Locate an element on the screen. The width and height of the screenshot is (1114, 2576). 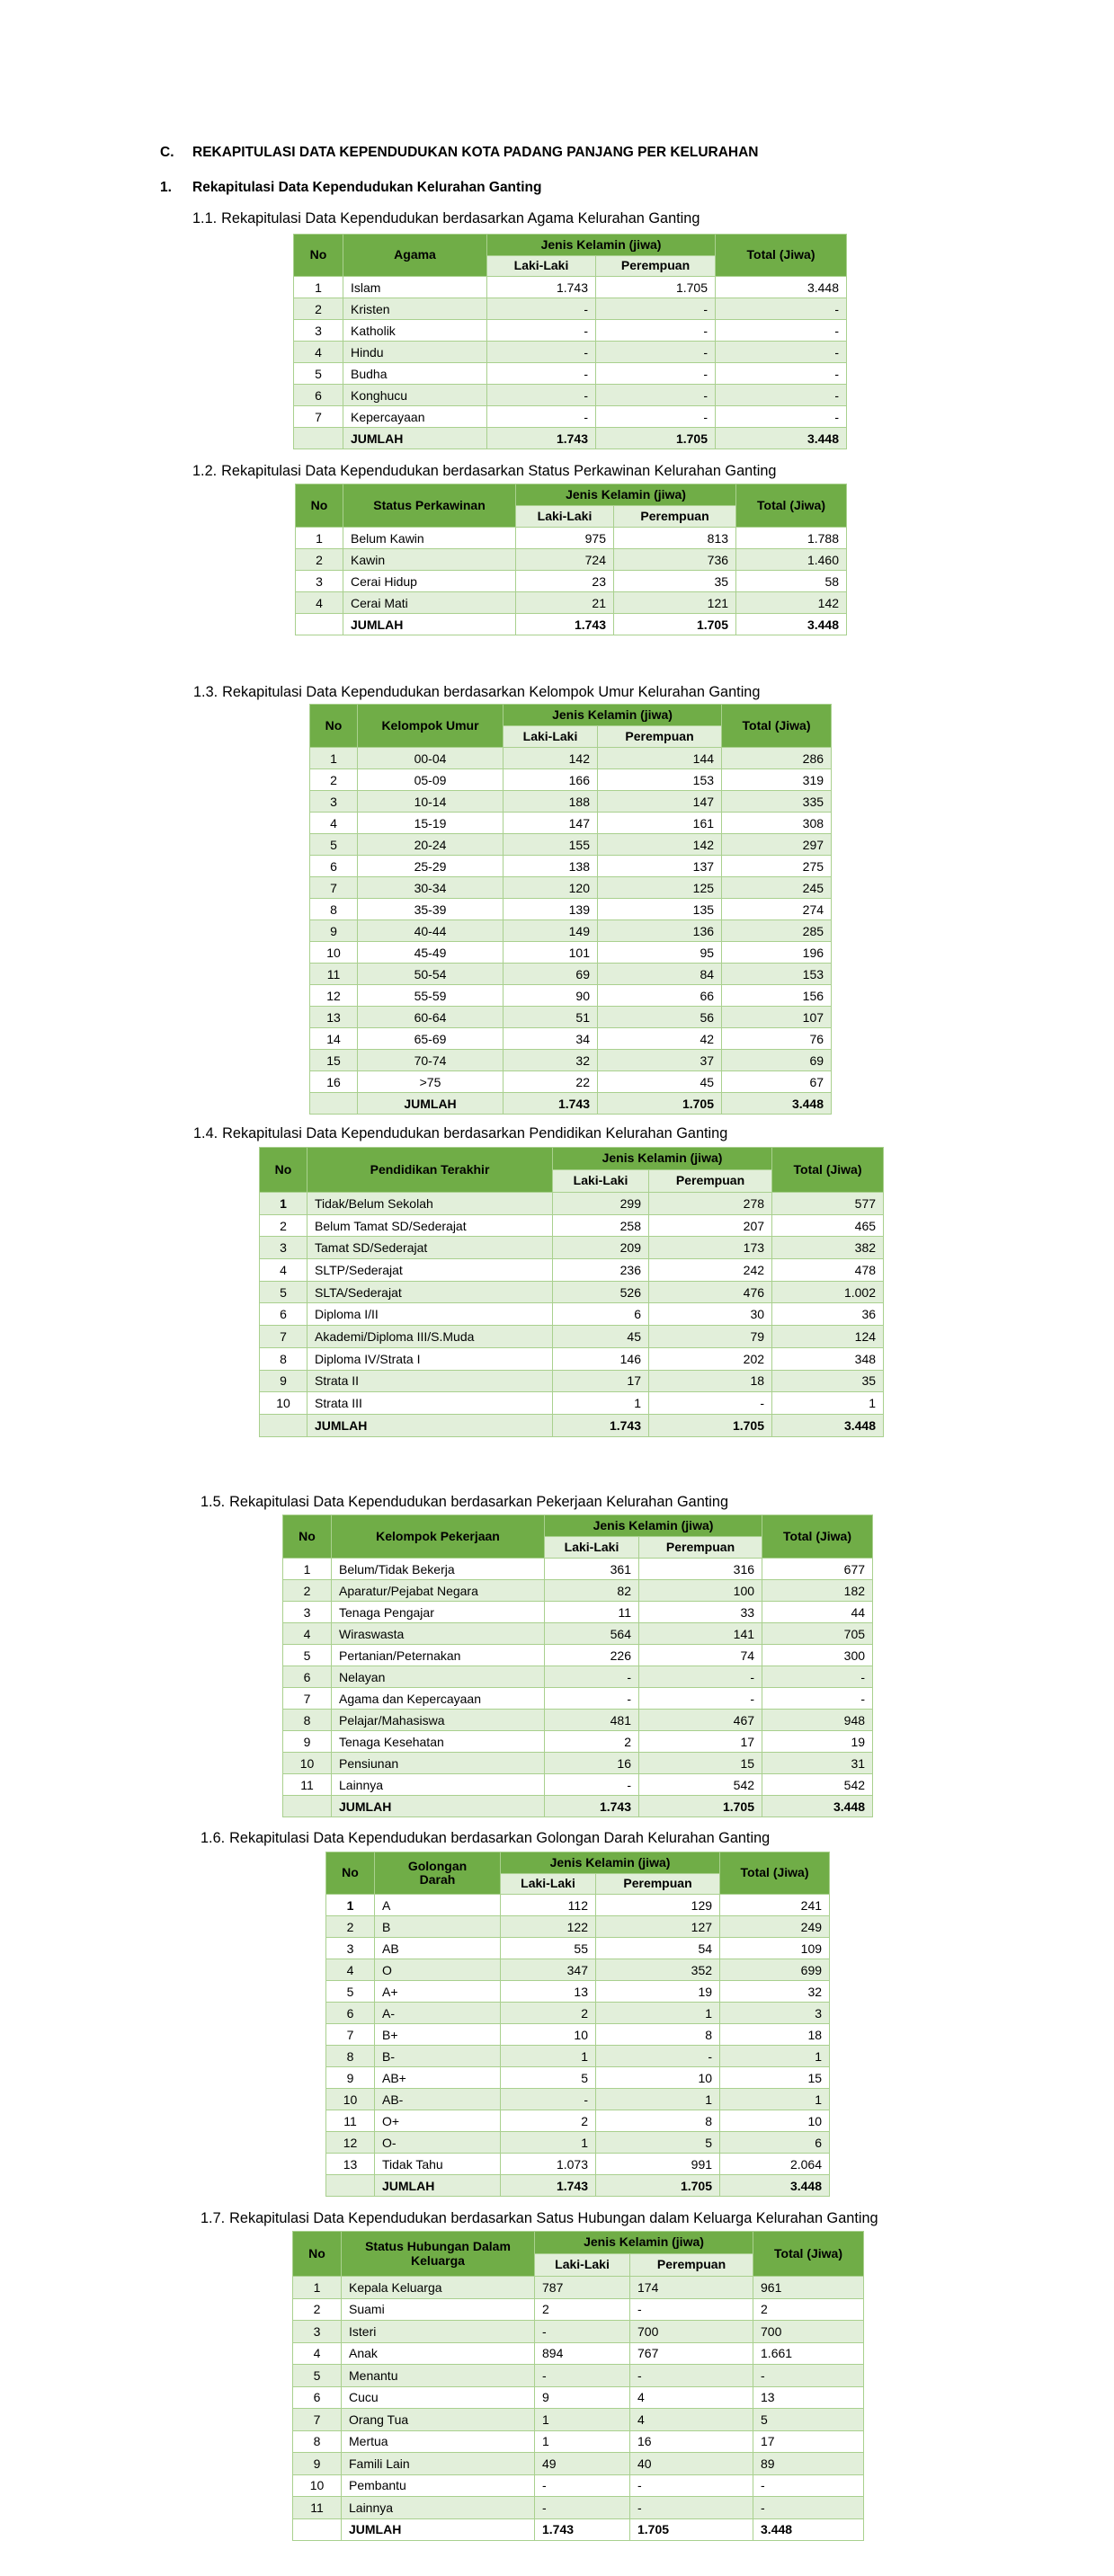
cell-no: 1 is located at coordinates (333, 758).